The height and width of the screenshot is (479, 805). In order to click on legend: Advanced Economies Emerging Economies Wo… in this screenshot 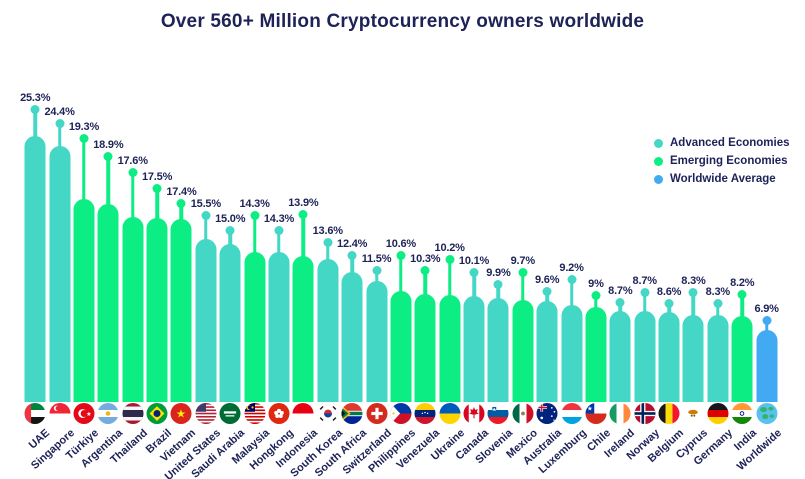, I will do `click(722, 161)`.